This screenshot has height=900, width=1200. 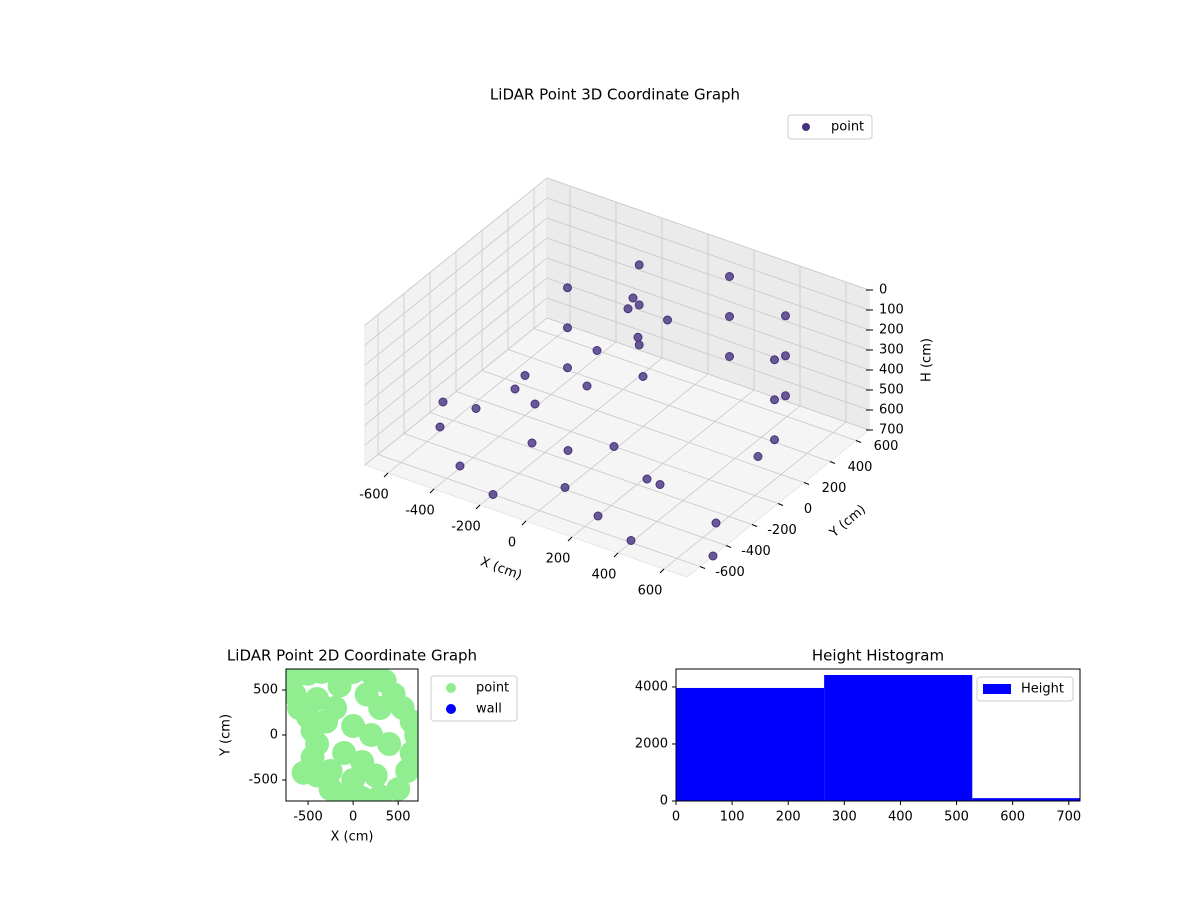 What do you see at coordinates (891, 330) in the screenshot?
I see `z-tick-label: 200` at bounding box center [891, 330].